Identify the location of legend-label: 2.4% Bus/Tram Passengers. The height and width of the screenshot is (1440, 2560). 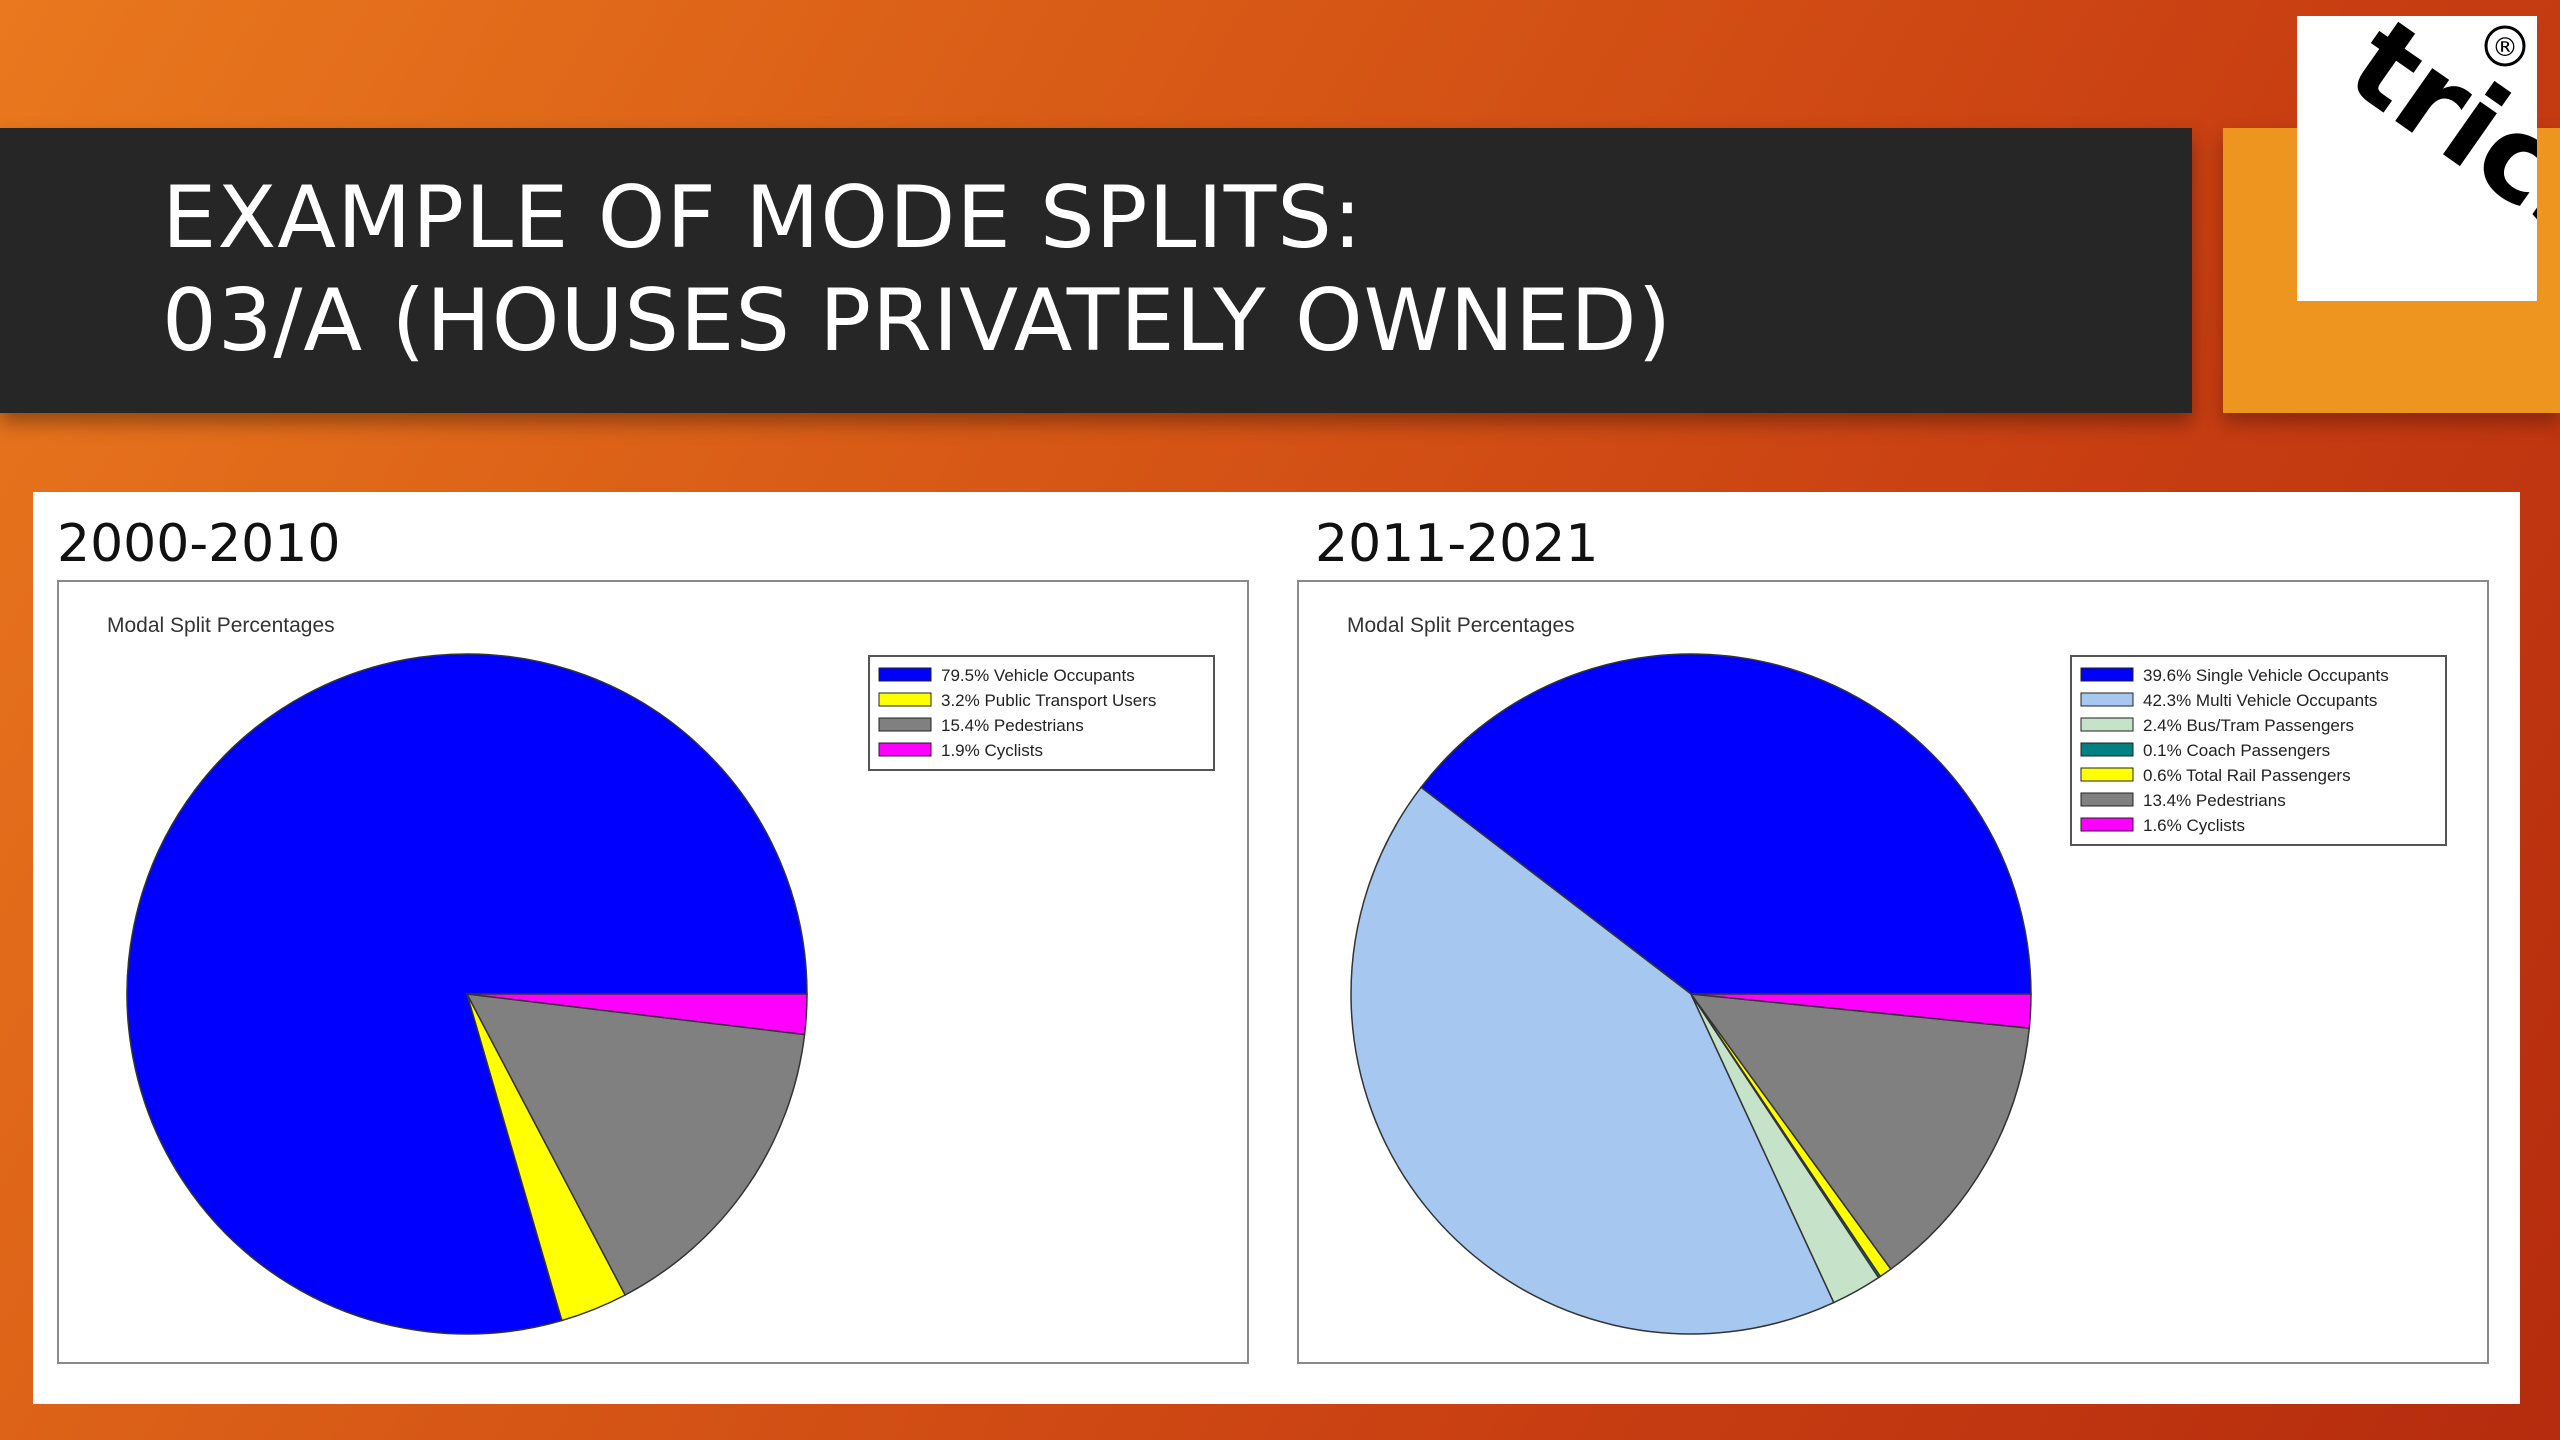
(2248, 725).